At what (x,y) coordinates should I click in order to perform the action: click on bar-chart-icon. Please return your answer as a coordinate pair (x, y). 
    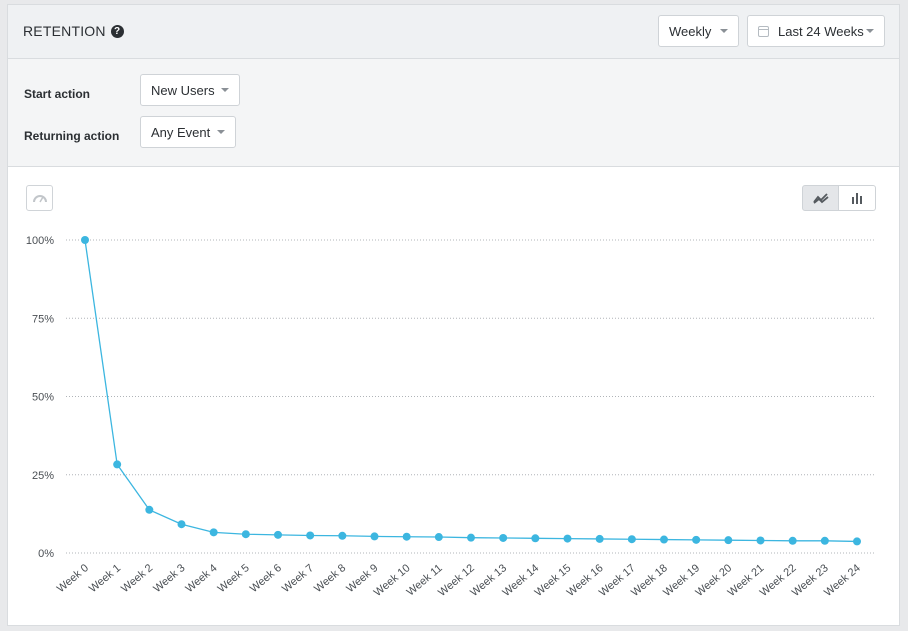
    Looking at the image, I should click on (857, 198).